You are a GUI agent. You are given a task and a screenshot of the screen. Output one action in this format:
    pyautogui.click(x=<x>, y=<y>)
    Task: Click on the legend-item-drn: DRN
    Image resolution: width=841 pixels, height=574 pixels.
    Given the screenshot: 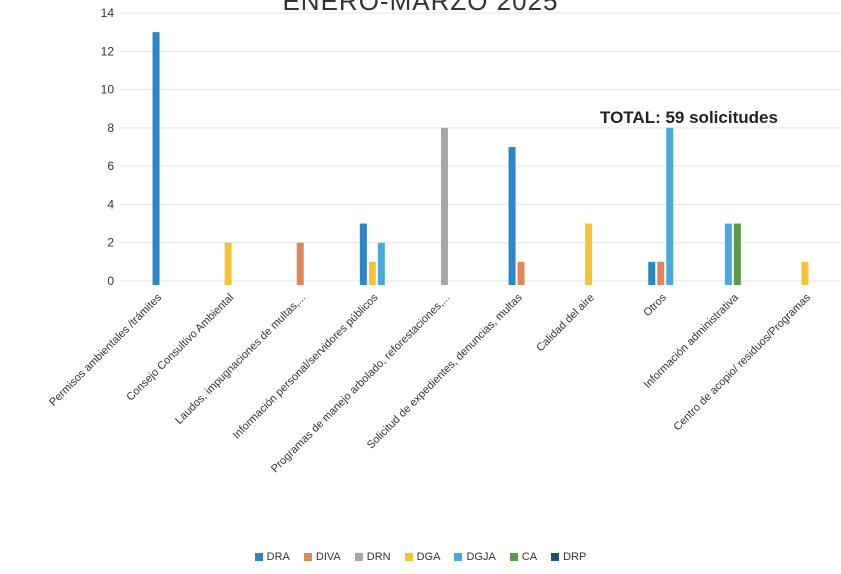 What is the action you would take?
    pyautogui.click(x=372, y=557)
    